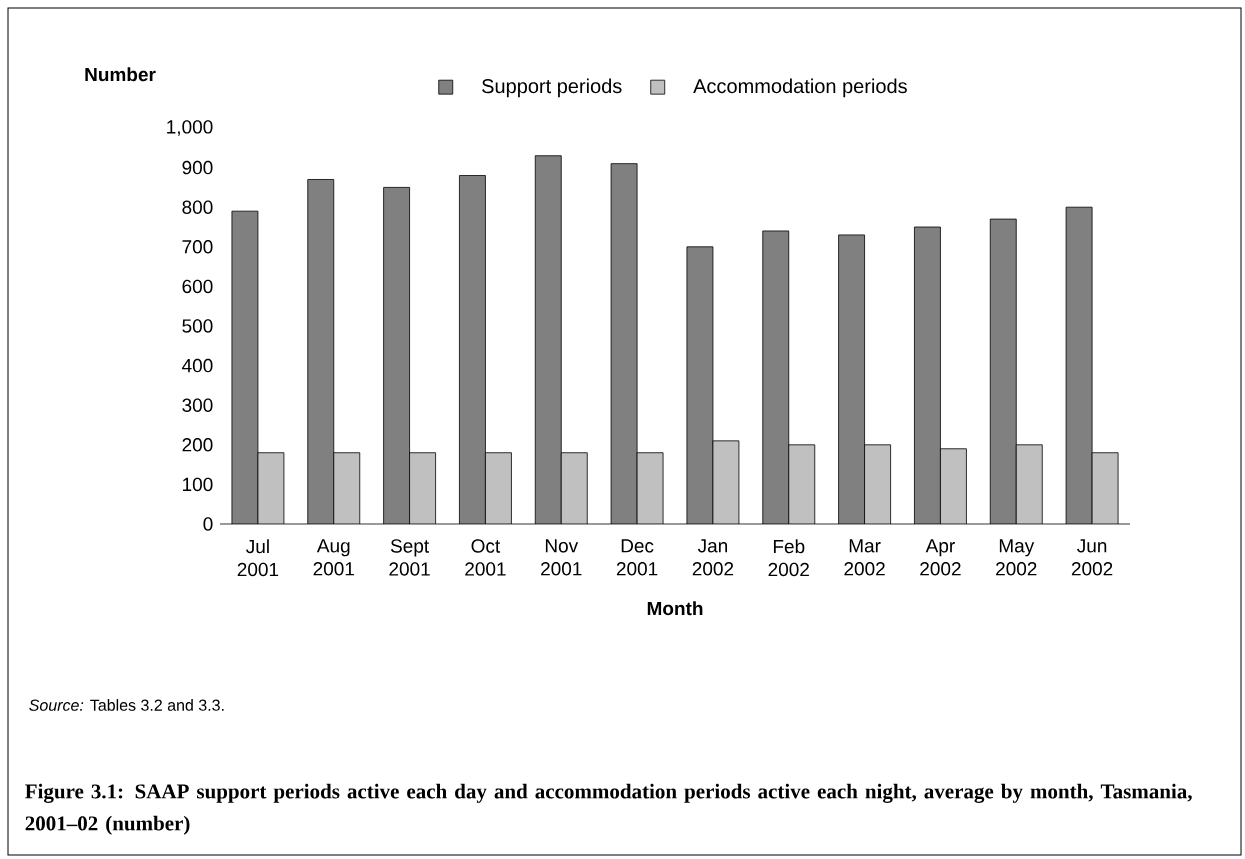 This screenshot has height=859, width=1245. I want to click on x-tick-label: Jan 2002, so click(713, 557).